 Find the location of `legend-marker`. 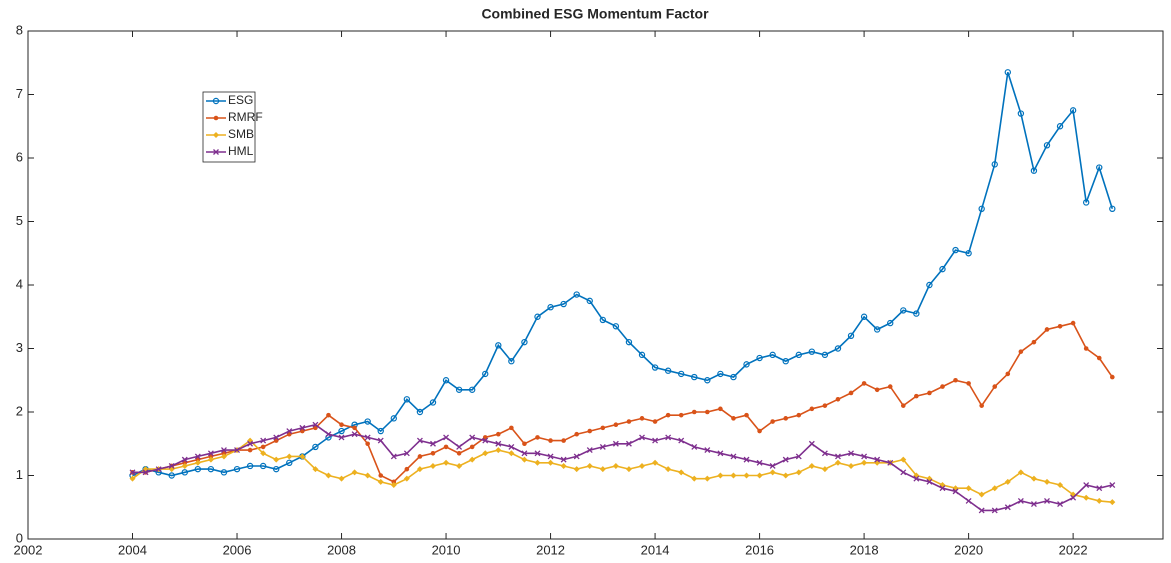

legend-marker is located at coordinates (216, 152).